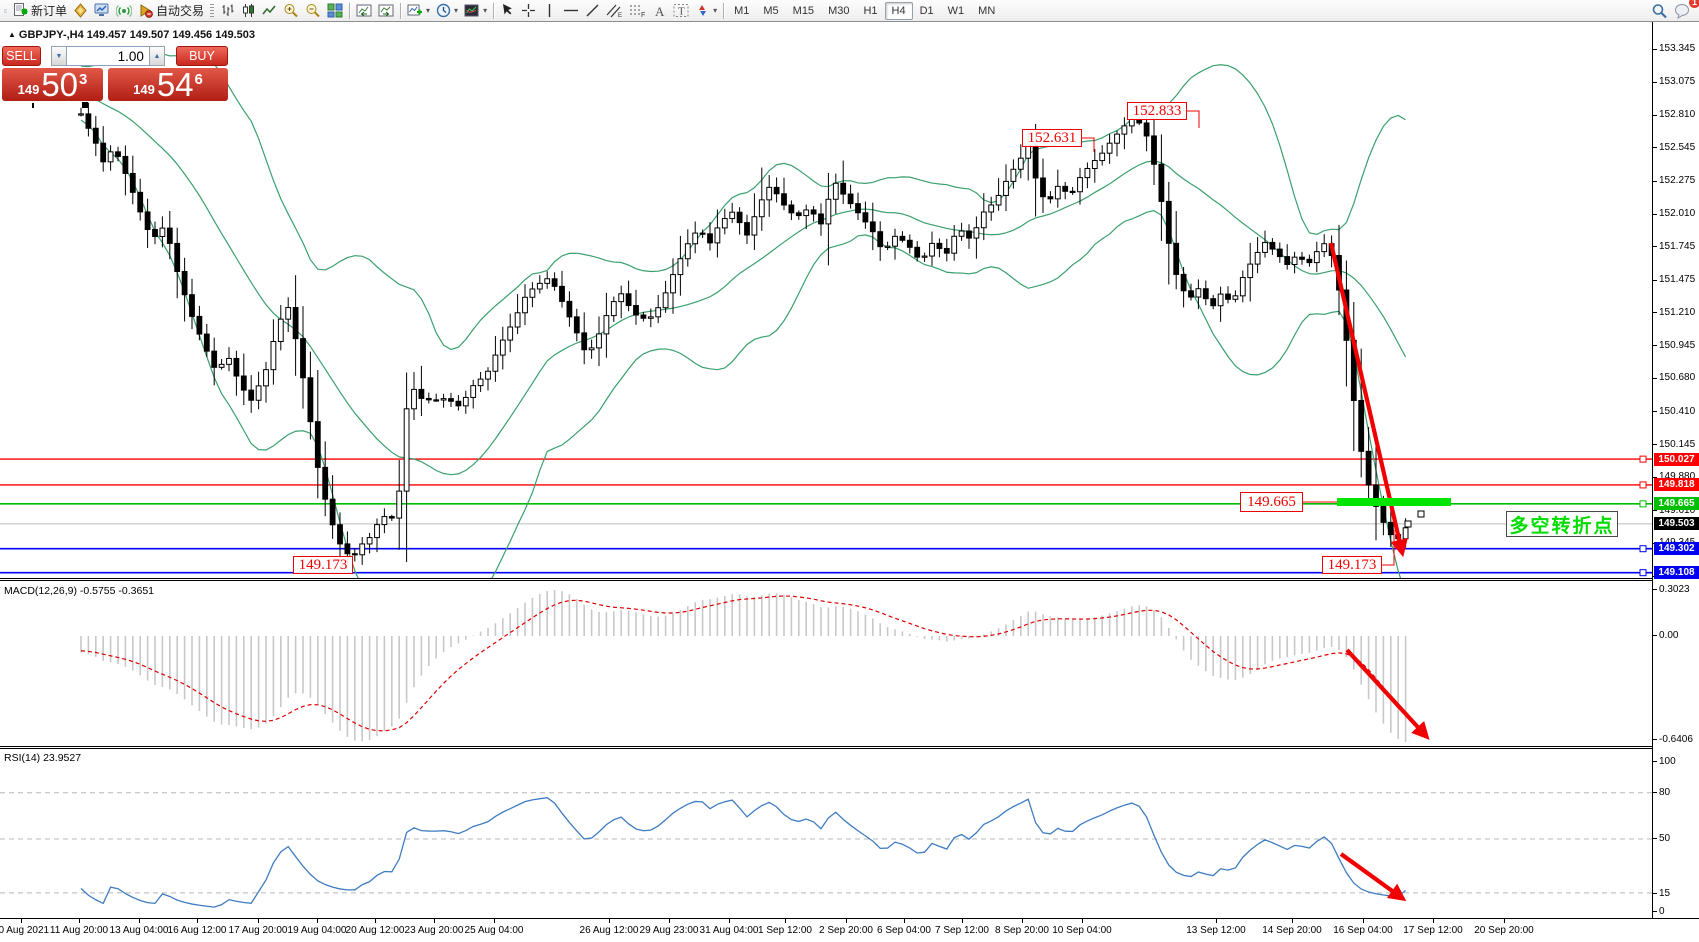 This screenshot has height=942, width=1699. What do you see at coordinates (1373, 877) in the screenshot?
I see `trend-arrow-rsi` at bounding box center [1373, 877].